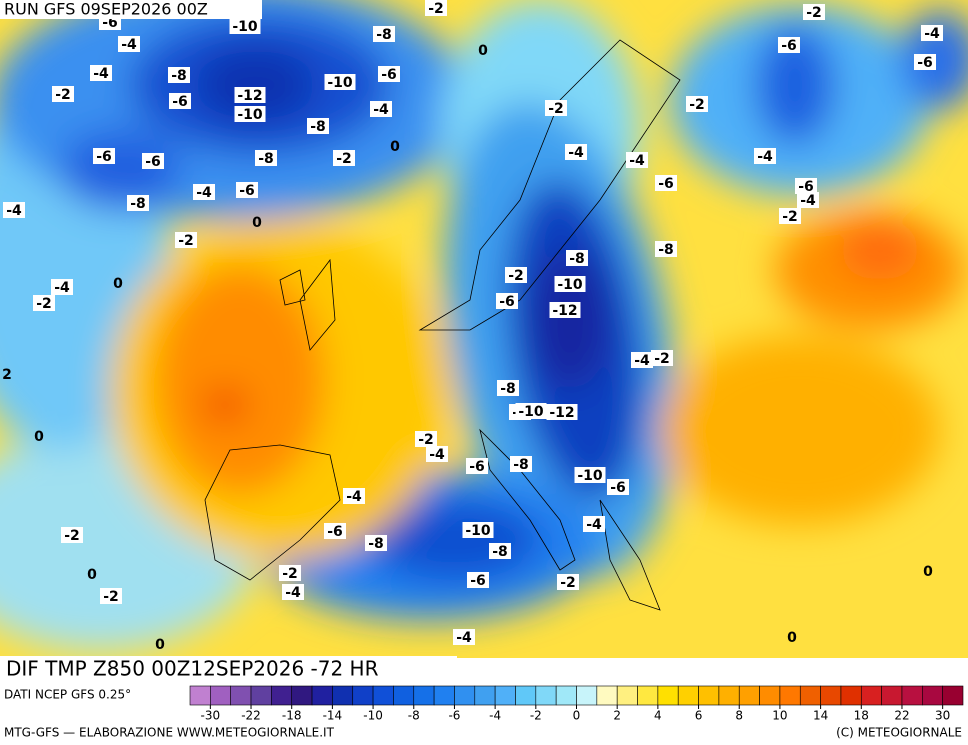 Image resolution: width=968 pixels, height=745 pixels. Describe the element at coordinates (106, 9) in the screenshot. I see `run-title: RUN GFS 09SEP2026 00Z` at that location.